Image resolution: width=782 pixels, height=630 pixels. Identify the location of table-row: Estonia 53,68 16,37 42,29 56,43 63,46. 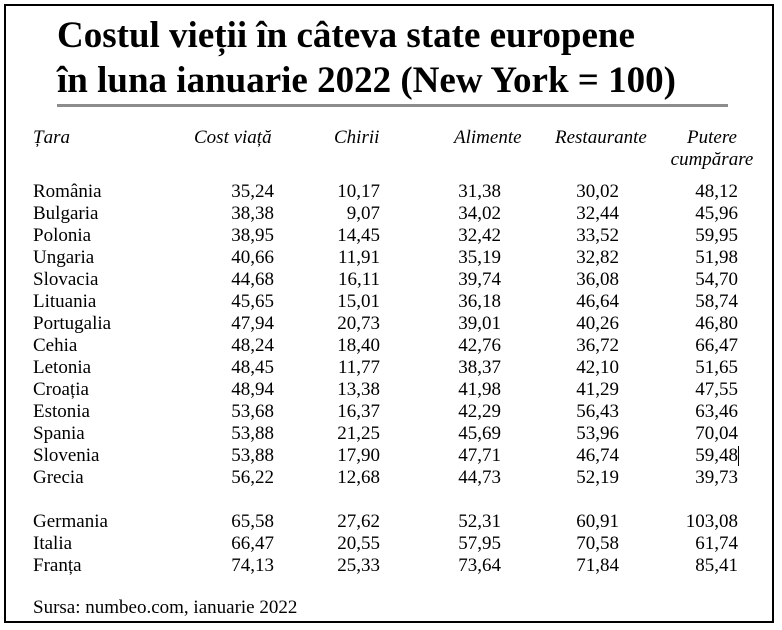
(391, 412).